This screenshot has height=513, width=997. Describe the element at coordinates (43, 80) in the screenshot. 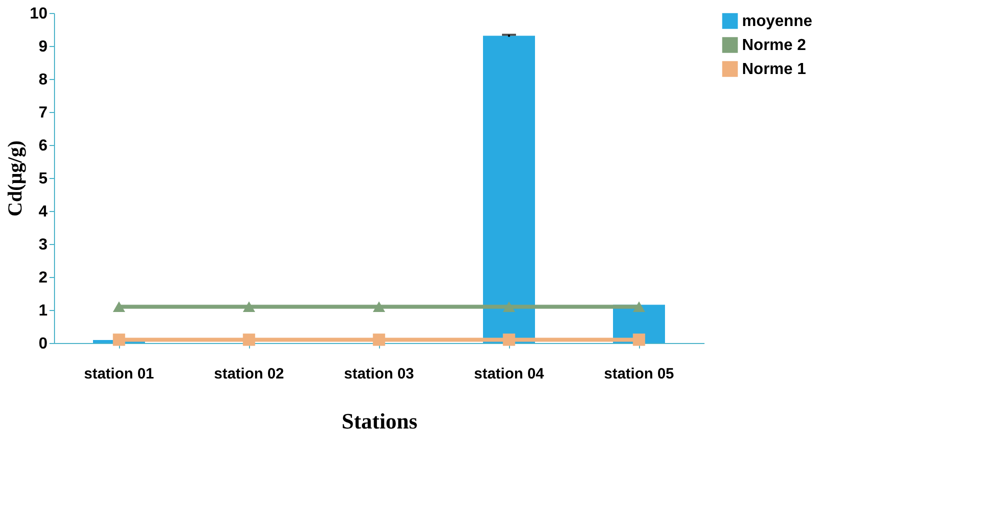

I see `y-tick-label: 8` at that location.